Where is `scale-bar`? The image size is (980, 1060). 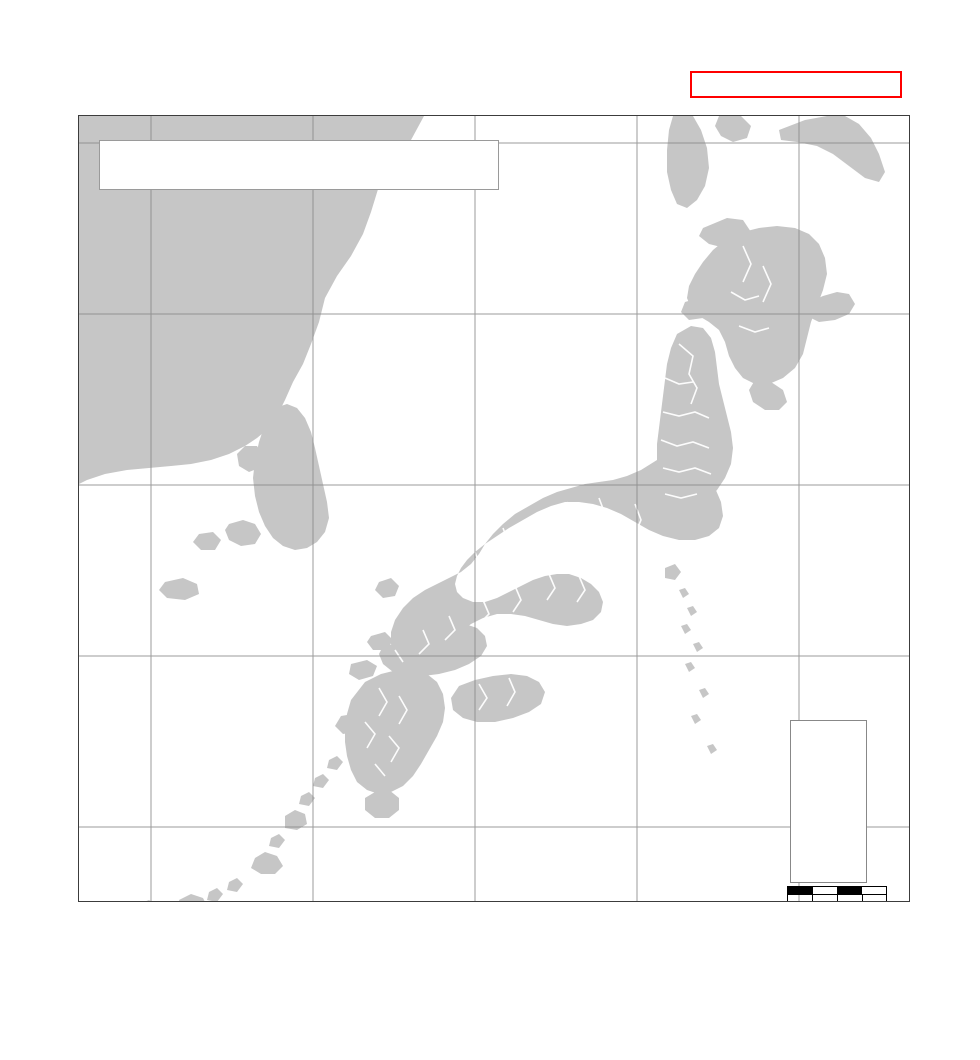
scale-bar is located at coordinates (842, 893).